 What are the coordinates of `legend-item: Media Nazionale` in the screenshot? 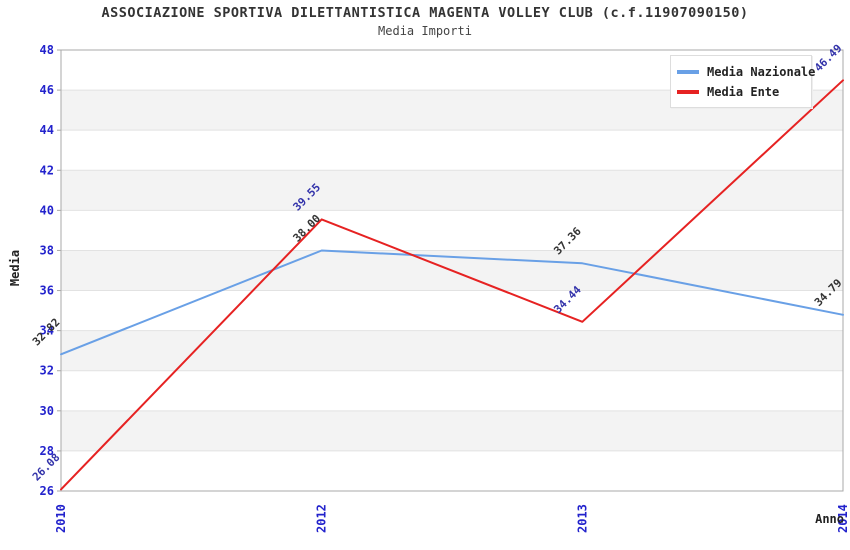 It's located at (746, 72).